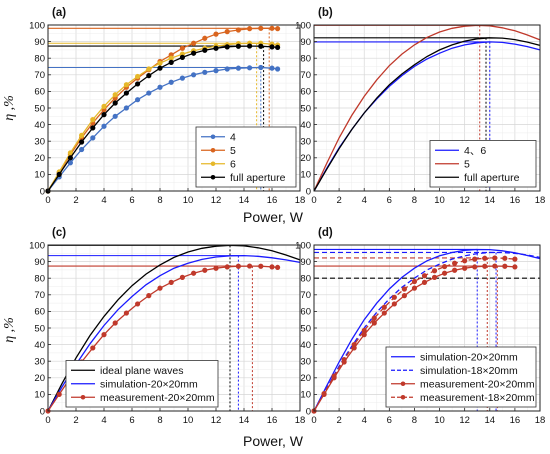  What do you see at coordinates (188, 420) in the screenshot?
I see `x-tick-label: 10` at bounding box center [188, 420].